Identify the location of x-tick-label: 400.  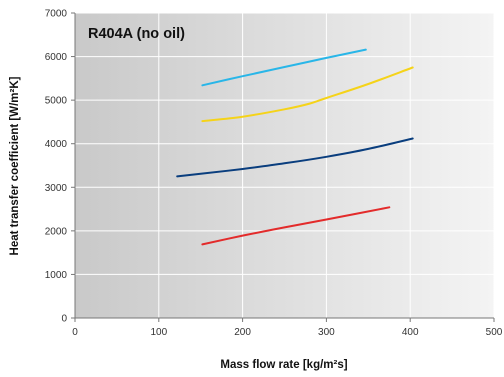
(410, 332).